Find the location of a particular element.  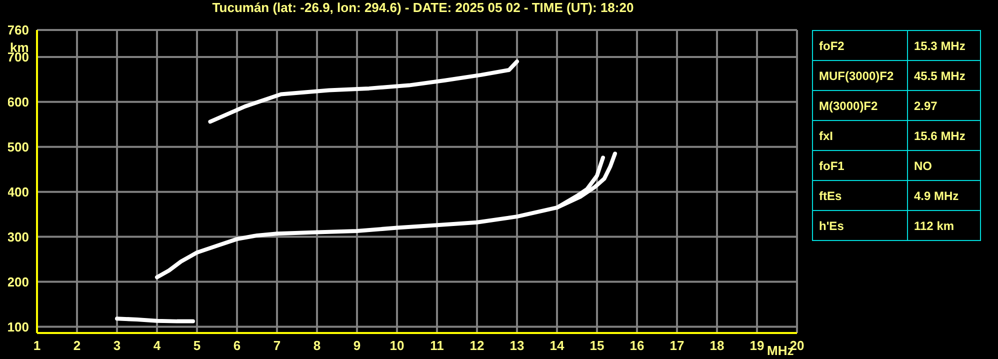

x-tick-label: 10 is located at coordinates (397, 346).